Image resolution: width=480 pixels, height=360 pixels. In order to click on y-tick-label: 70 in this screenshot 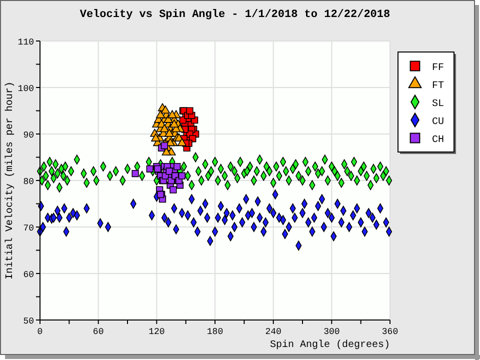, I will do `click(28, 229)`.